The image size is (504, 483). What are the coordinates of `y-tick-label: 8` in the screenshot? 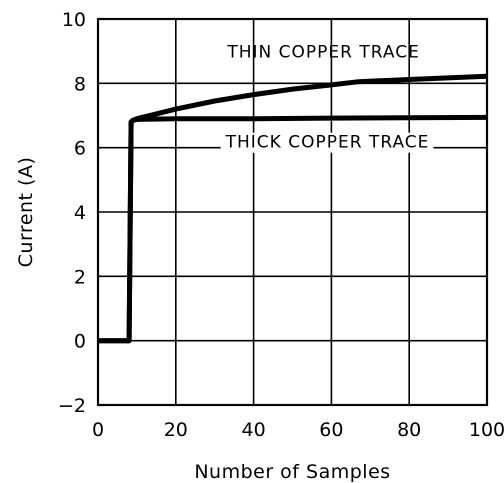 It's located at (80, 84).